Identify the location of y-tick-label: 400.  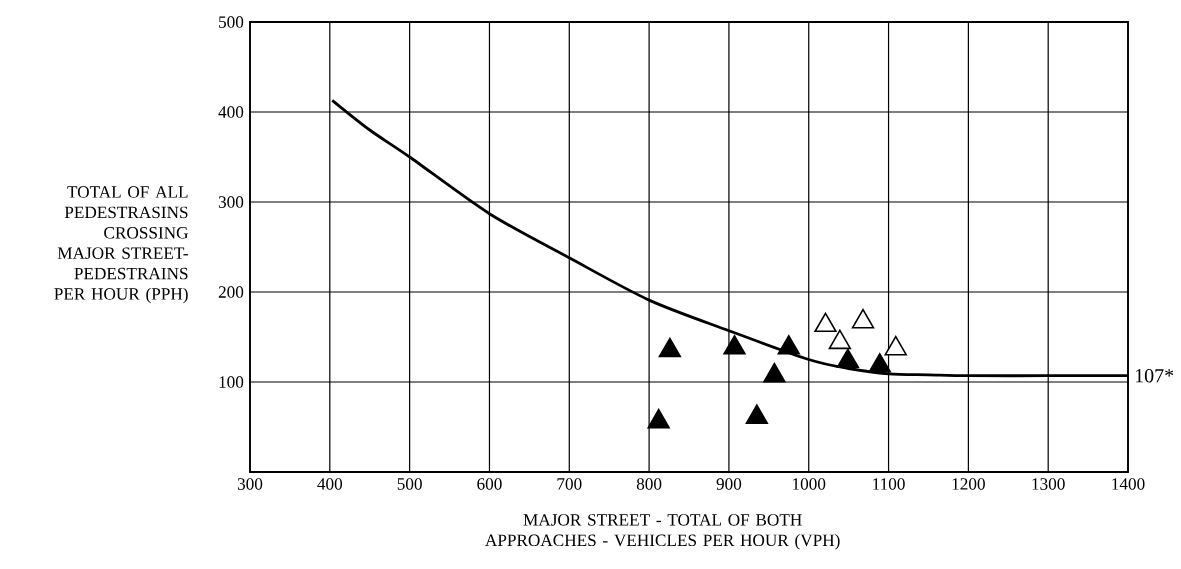
(231, 112).